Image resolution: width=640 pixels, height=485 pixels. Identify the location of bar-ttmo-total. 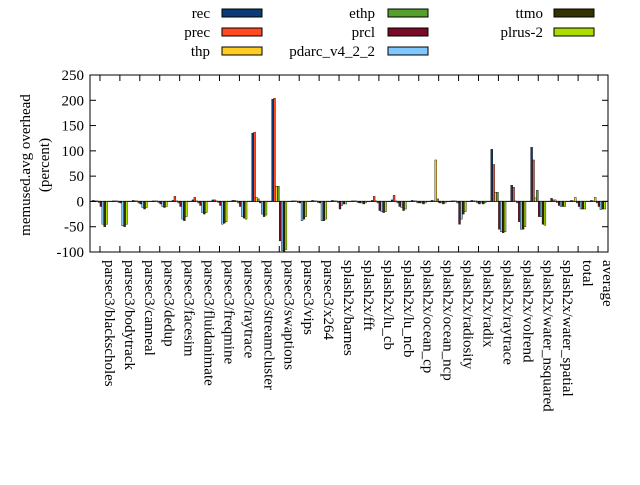
(583, 205).